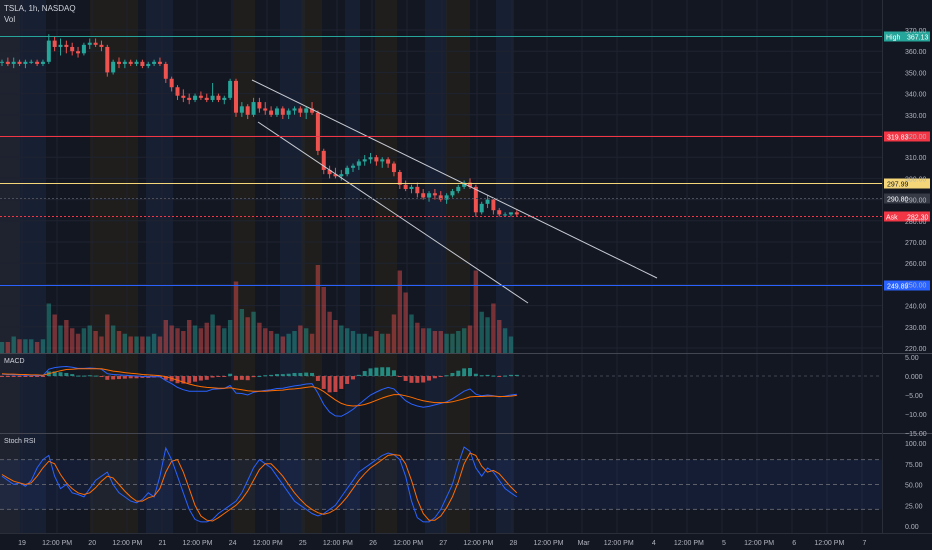 This screenshot has height=550, width=932. I want to click on price-tick-label: 320.00, so click(916, 137).